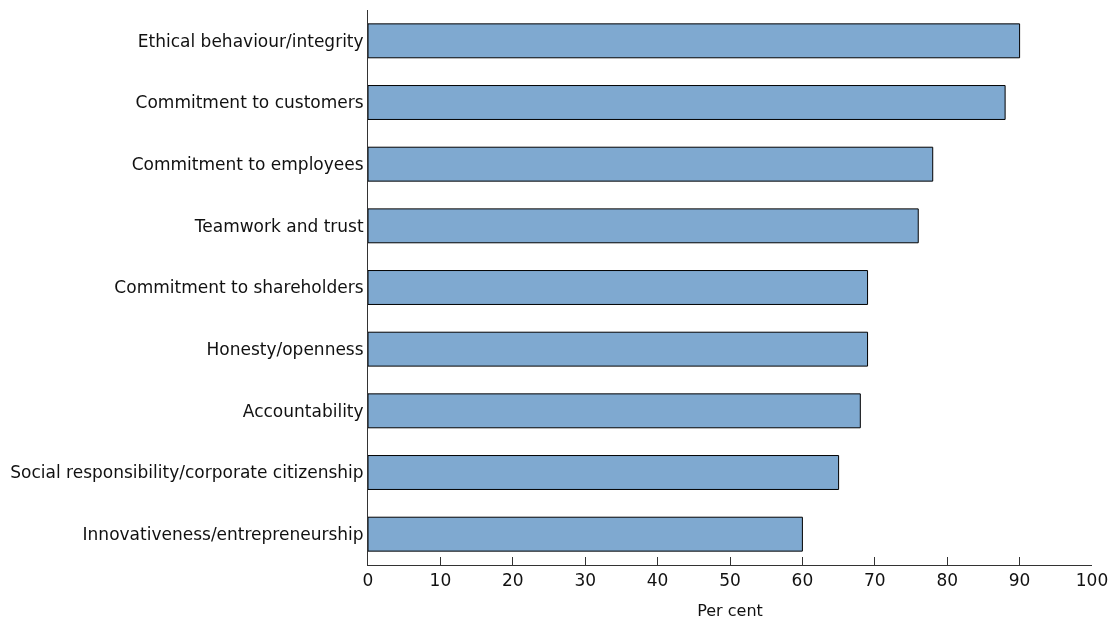  I want to click on y-tick-label: Innovativeness/entrepreneurship, so click(223, 534).